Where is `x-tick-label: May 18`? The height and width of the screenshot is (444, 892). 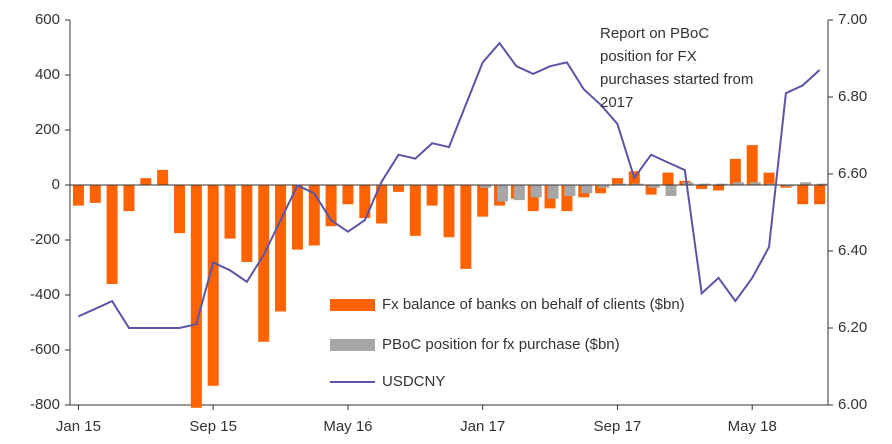
x-tick-label: May 18 is located at coordinates (752, 426).